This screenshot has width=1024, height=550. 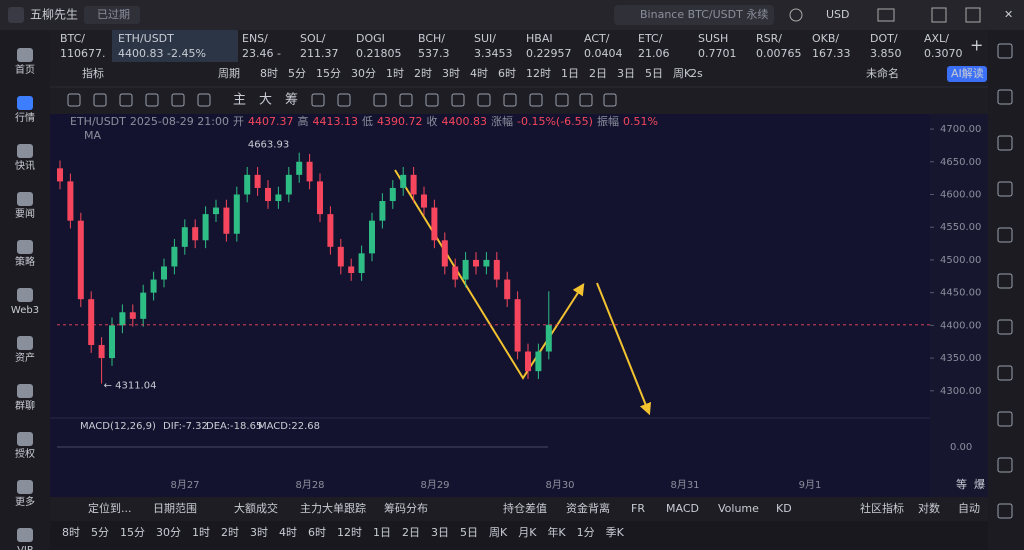 What do you see at coordinates (588, 508) in the screenshot?
I see `indicator-tab: 资金背离` at bounding box center [588, 508].